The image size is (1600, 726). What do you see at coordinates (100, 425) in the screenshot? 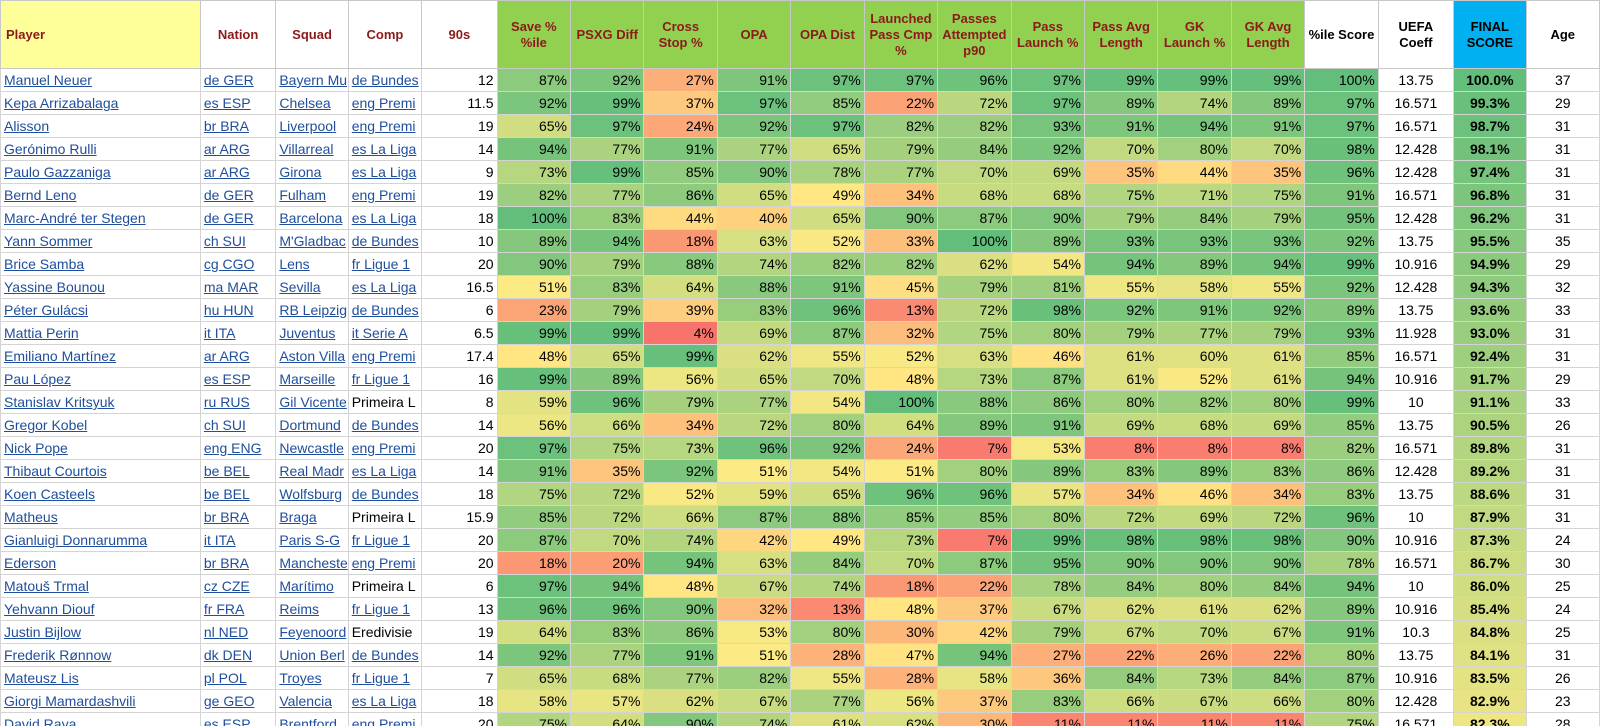
I see `cell-player: Gregor Kobel` at bounding box center [100, 425].